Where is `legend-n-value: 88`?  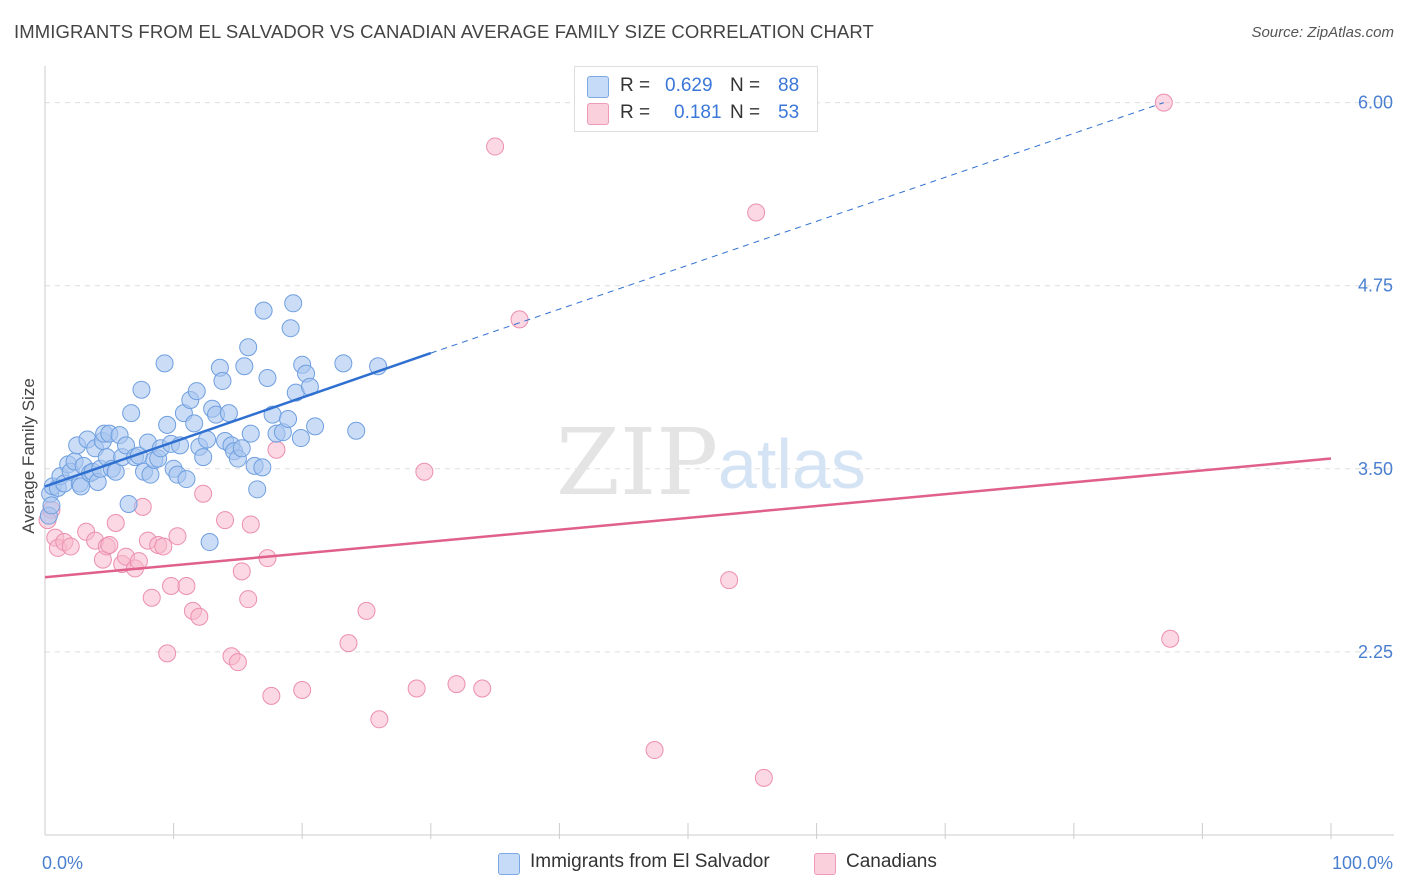 legend-n-value: 88 is located at coordinates (789, 85).